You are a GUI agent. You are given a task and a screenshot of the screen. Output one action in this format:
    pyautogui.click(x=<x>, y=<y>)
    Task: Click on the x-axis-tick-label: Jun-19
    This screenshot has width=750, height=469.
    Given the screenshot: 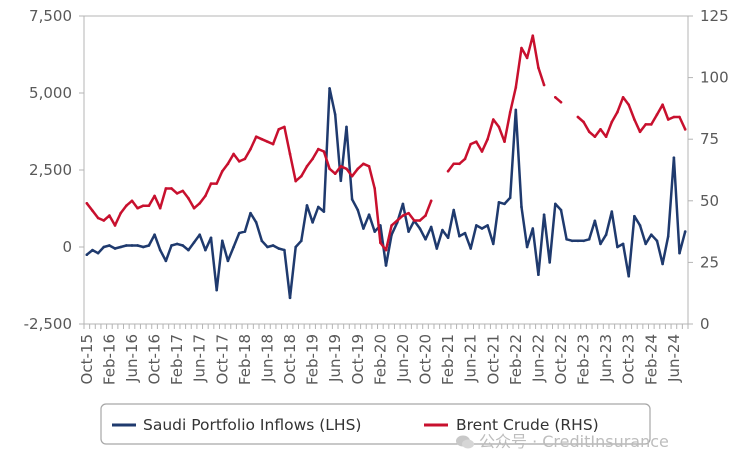 What is the action you would take?
    pyautogui.click(x=335, y=358)
    